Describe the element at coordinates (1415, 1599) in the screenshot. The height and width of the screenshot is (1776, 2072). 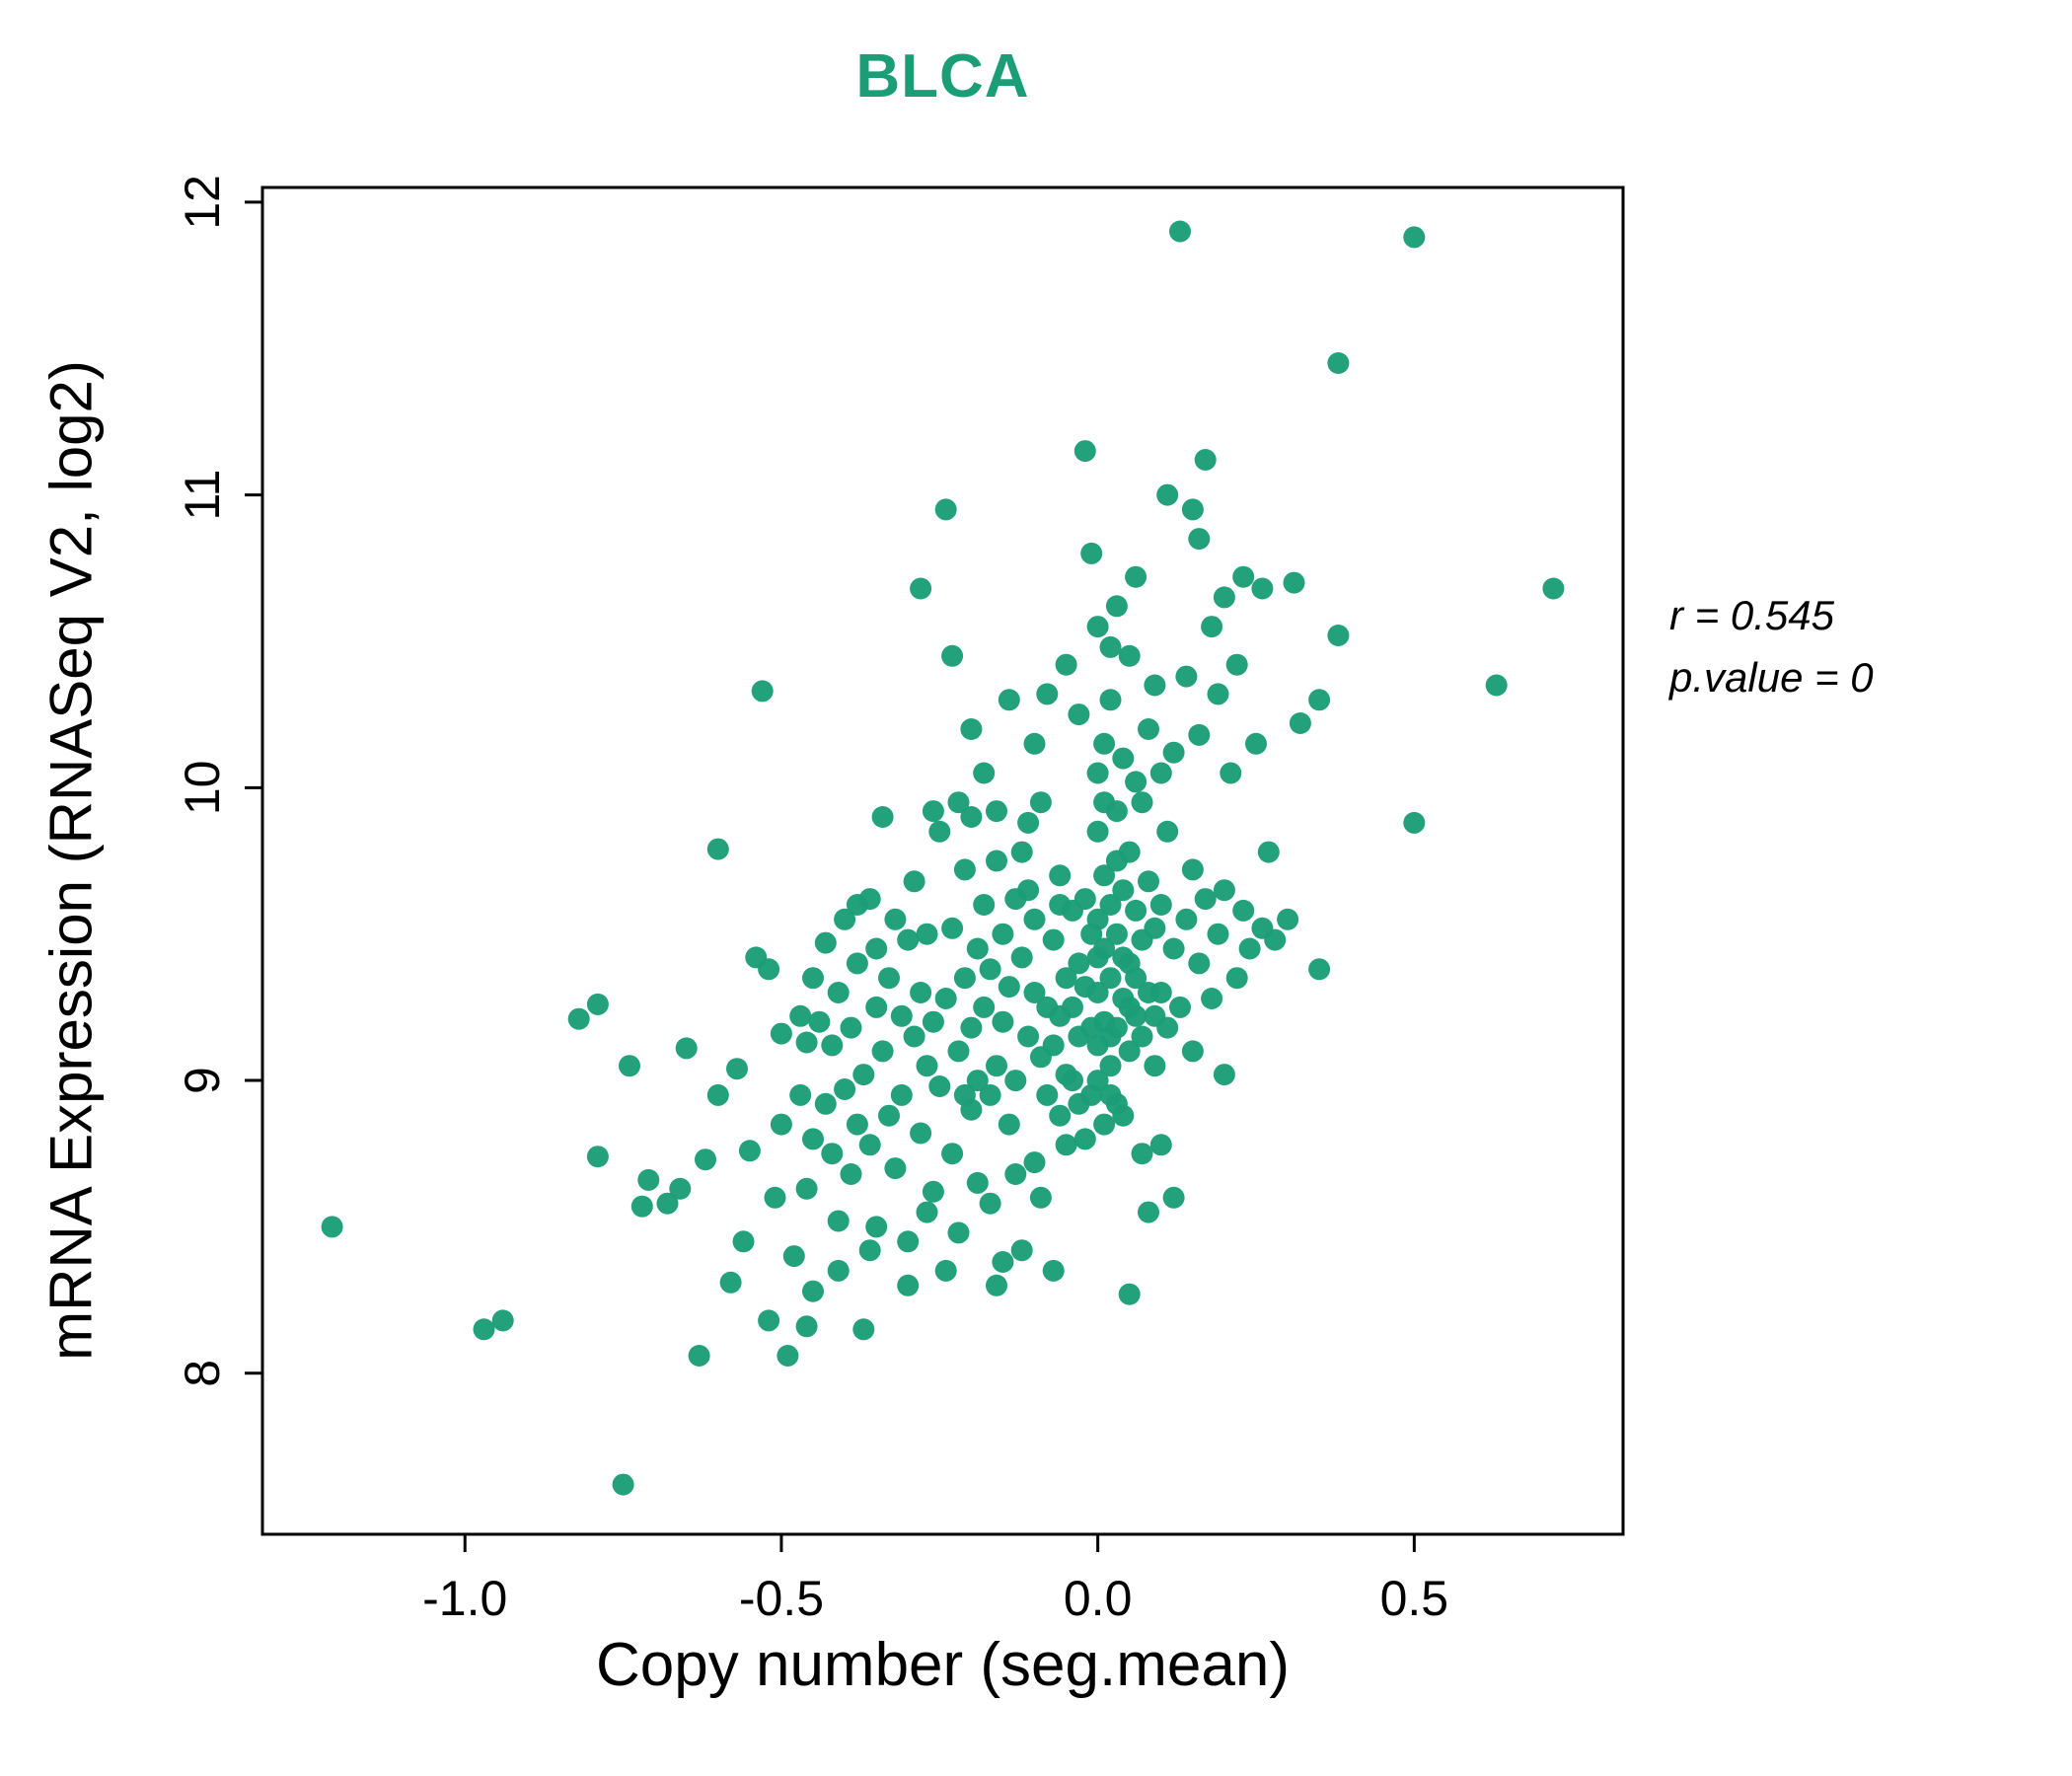
I see `x-tick-label: 0.5` at that location.